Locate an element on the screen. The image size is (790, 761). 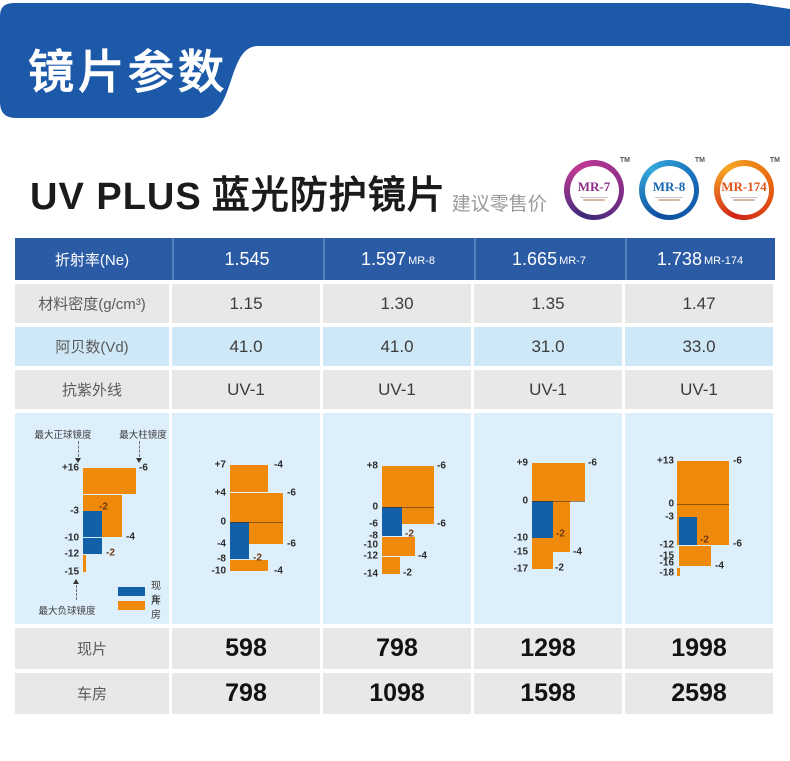
badge-ring: MR-174 is located at coordinates (744, 190).